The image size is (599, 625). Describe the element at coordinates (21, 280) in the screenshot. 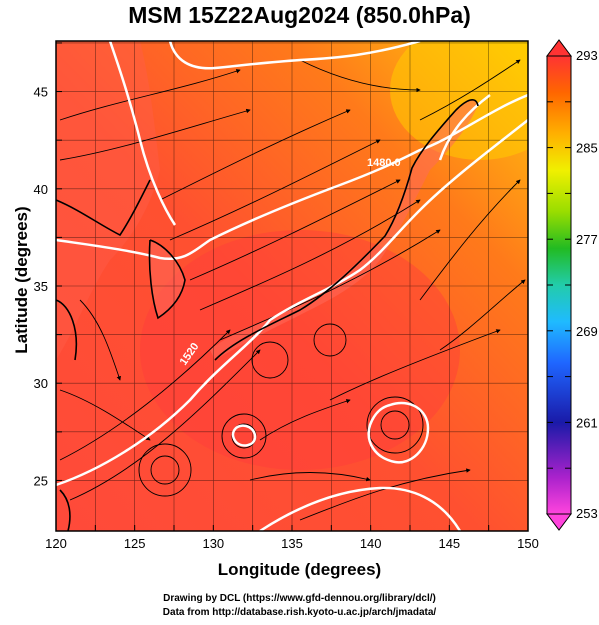

I see `y-axis-title: Latitude (degrees)` at that location.